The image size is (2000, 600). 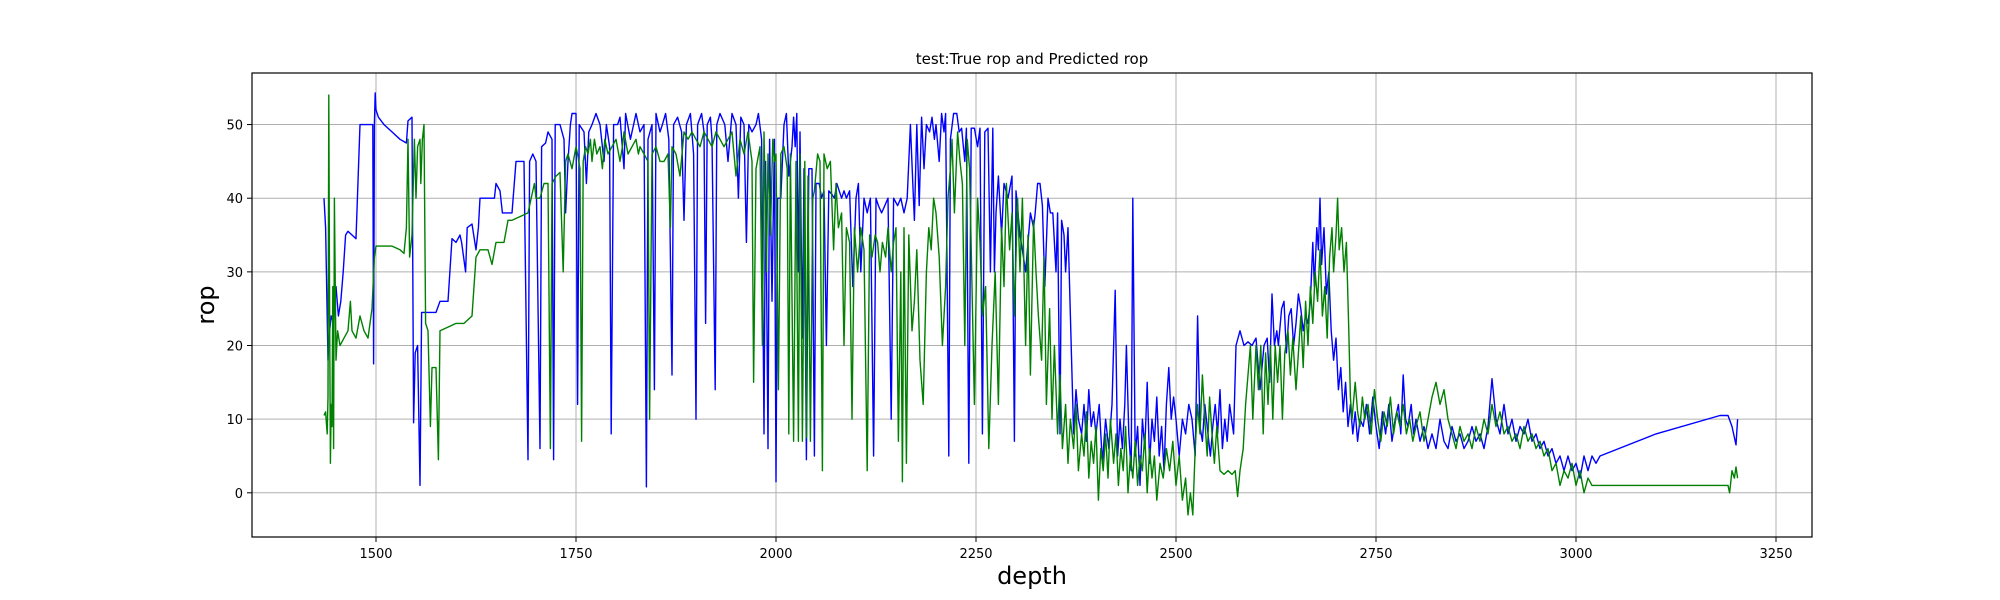 What do you see at coordinates (234, 273) in the screenshot?
I see `y-tick-label: 30` at bounding box center [234, 273].